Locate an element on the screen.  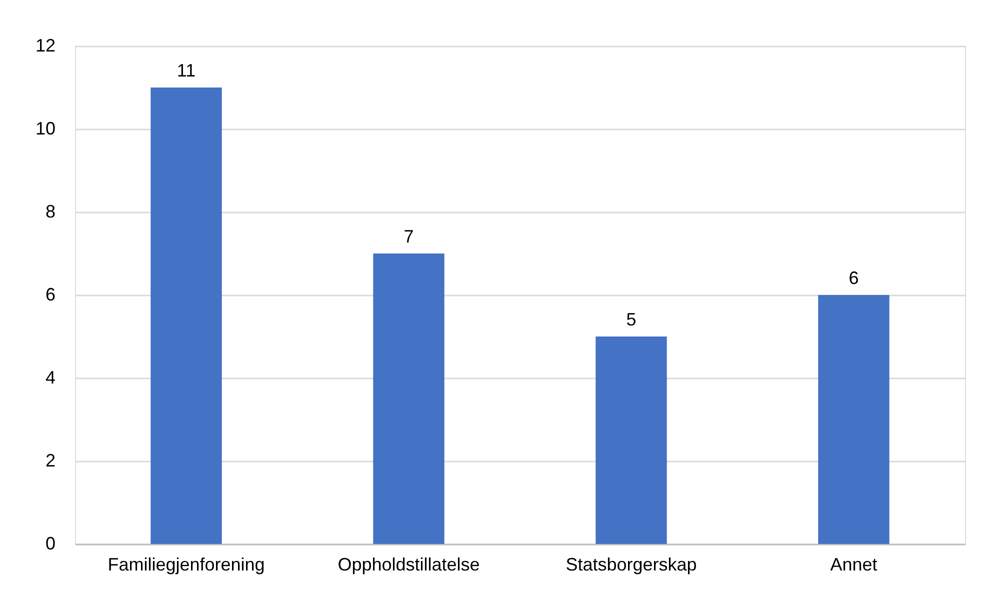
data-label: 7 is located at coordinates (409, 236).